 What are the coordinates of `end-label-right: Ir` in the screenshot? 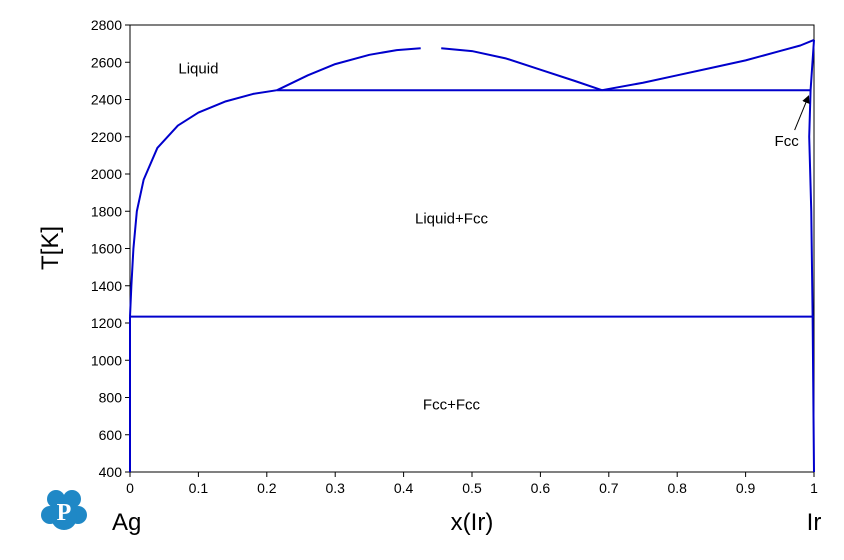 It's located at (814, 522).